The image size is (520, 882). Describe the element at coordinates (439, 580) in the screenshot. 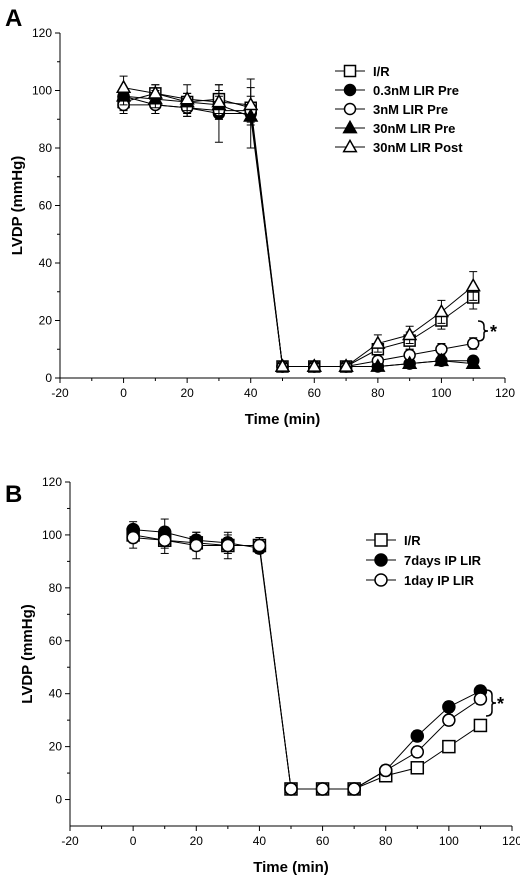

I see `panel-b-legend-label: 1day IP LIR` at that location.